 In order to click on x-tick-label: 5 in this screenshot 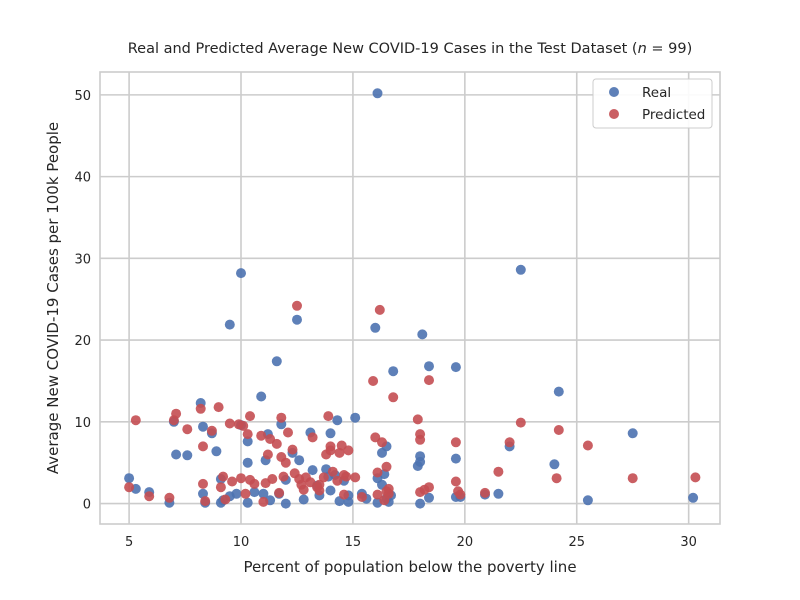, I will do `click(129, 542)`.